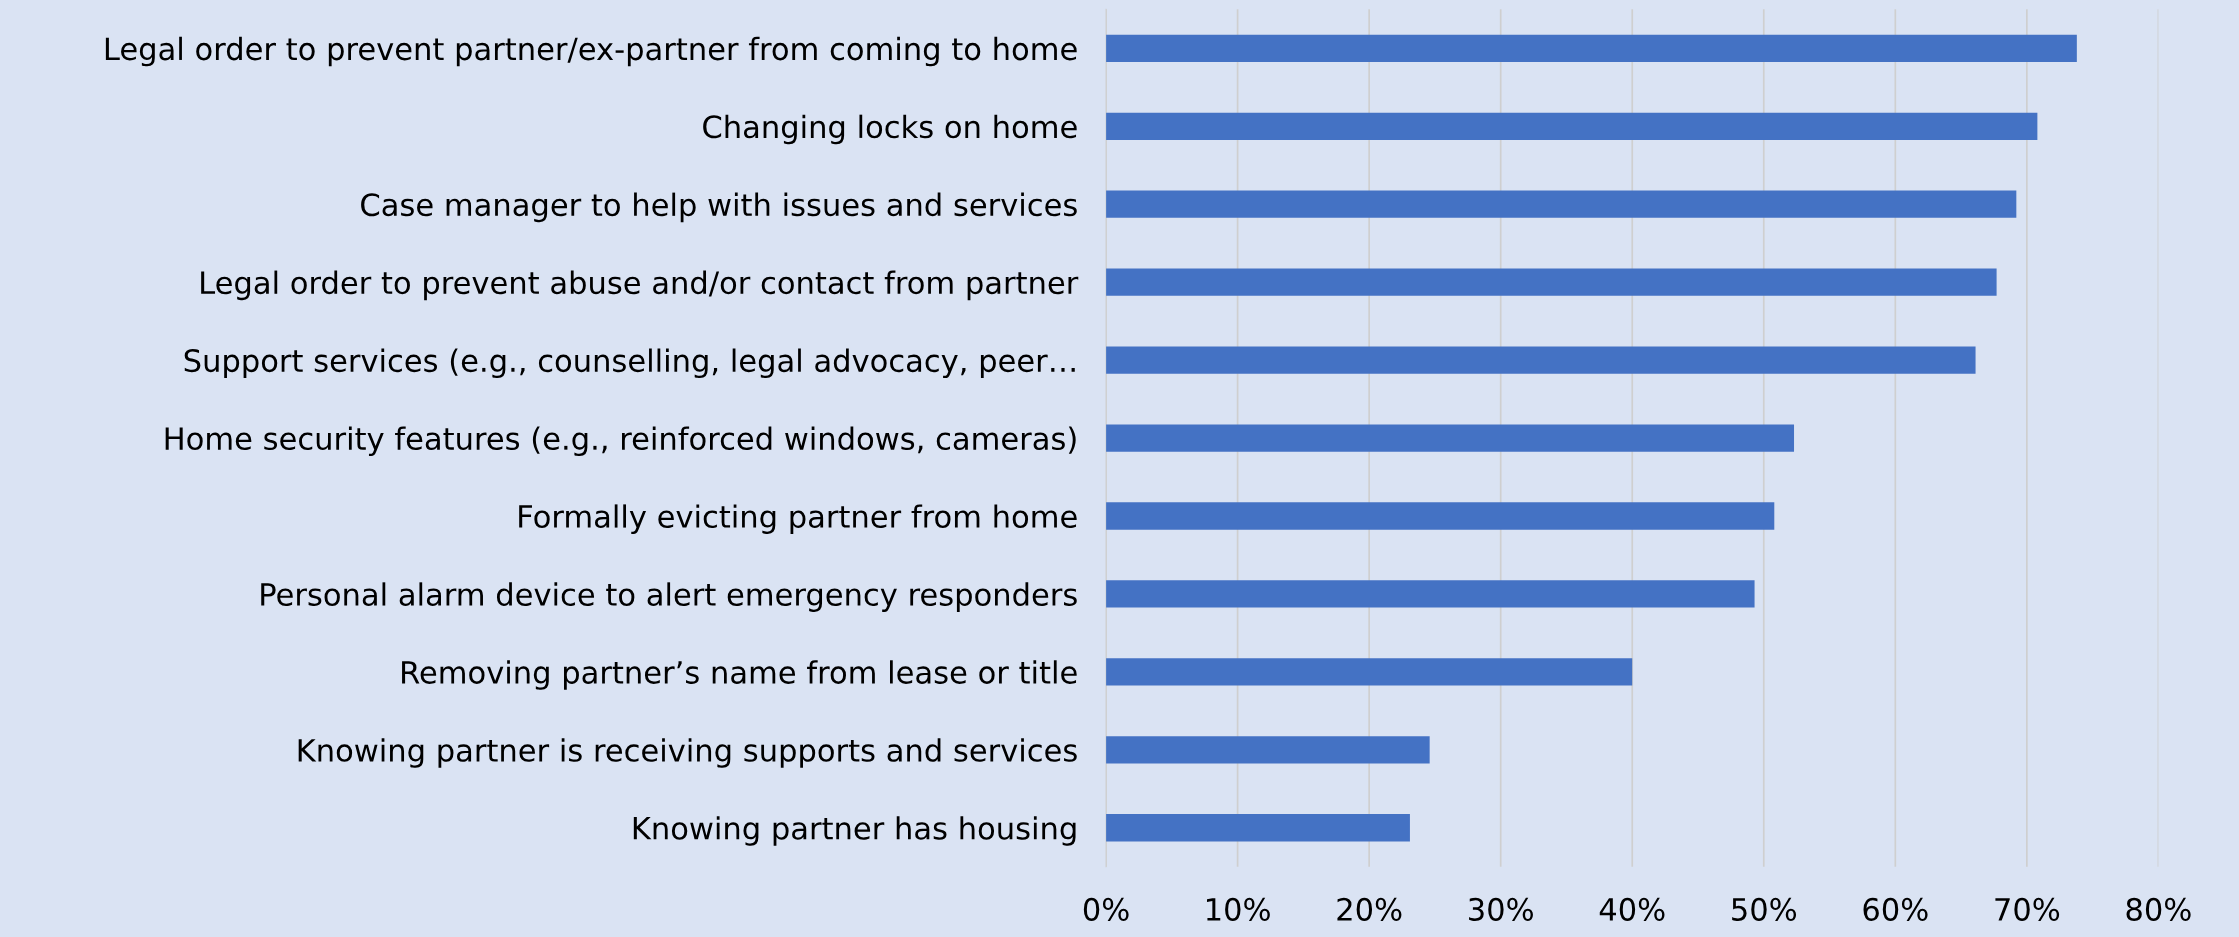  What do you see at coordinates (890, 129) in the screenshot?
I see `y-tick-label: Changing locks on home` at bounding box center [890, 129].